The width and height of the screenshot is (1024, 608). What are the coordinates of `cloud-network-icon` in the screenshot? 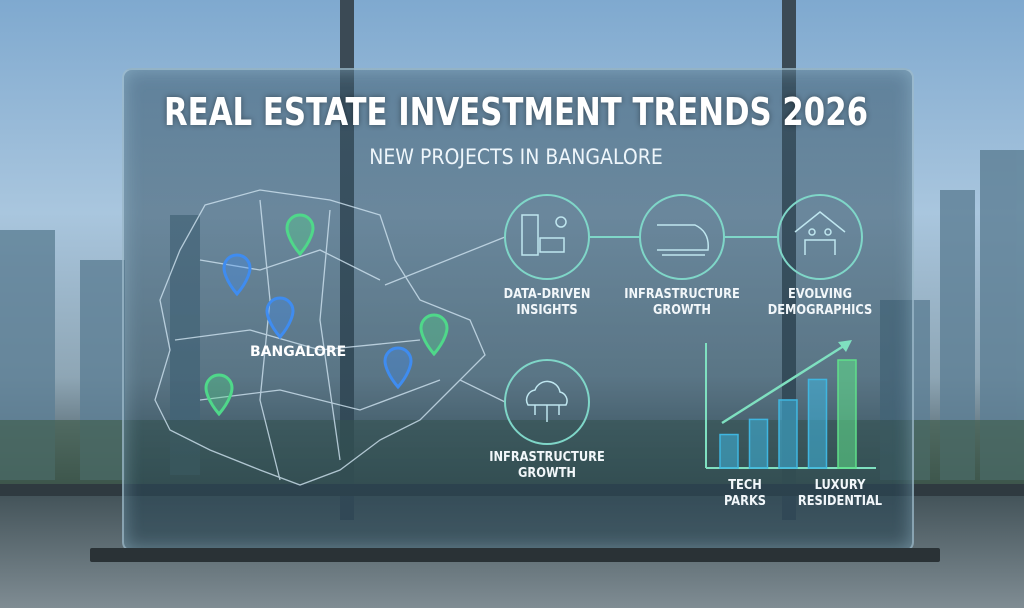 It's located at (547, 402).